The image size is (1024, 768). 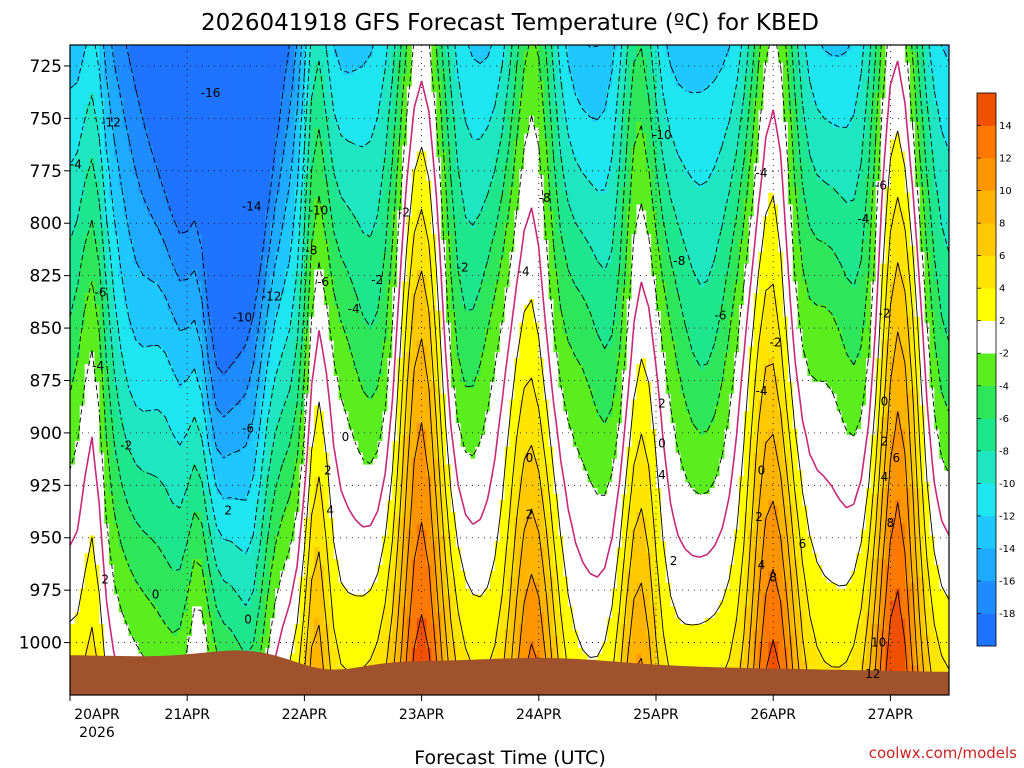 What do you see at coordinates (1004, 451) in the screenshot?
I see `colorbar-label: -8` at bounding box center [1004, 451].